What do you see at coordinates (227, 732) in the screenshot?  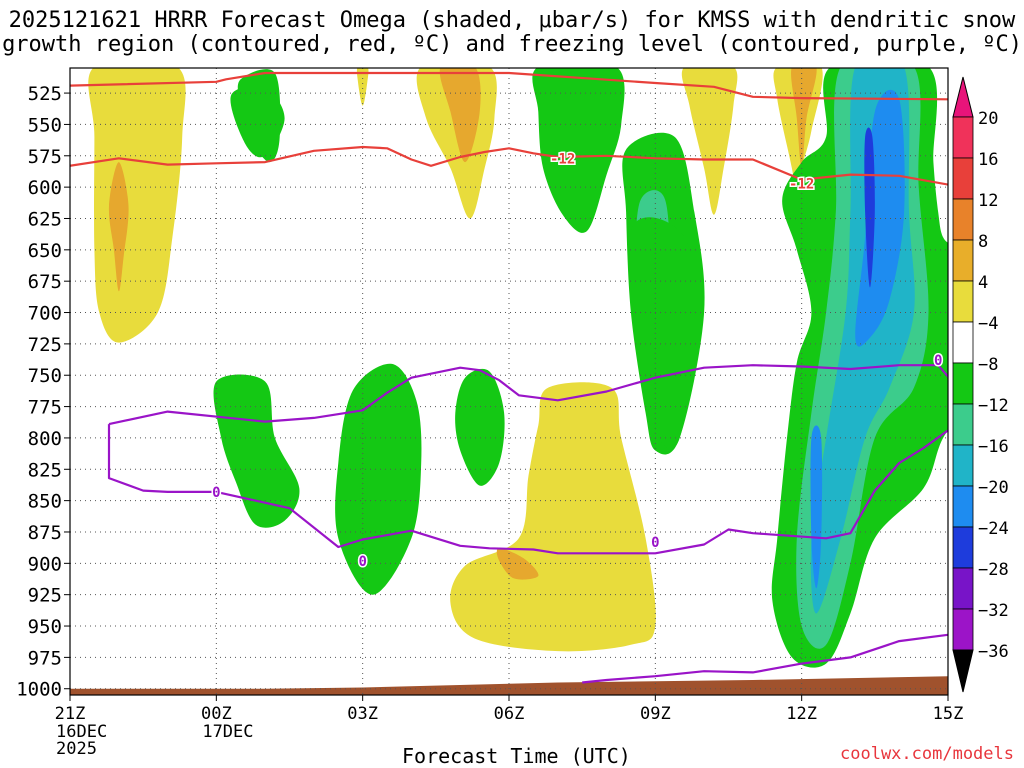 I see `x-date-label: 17DEC` at bounding box center [227, 732].